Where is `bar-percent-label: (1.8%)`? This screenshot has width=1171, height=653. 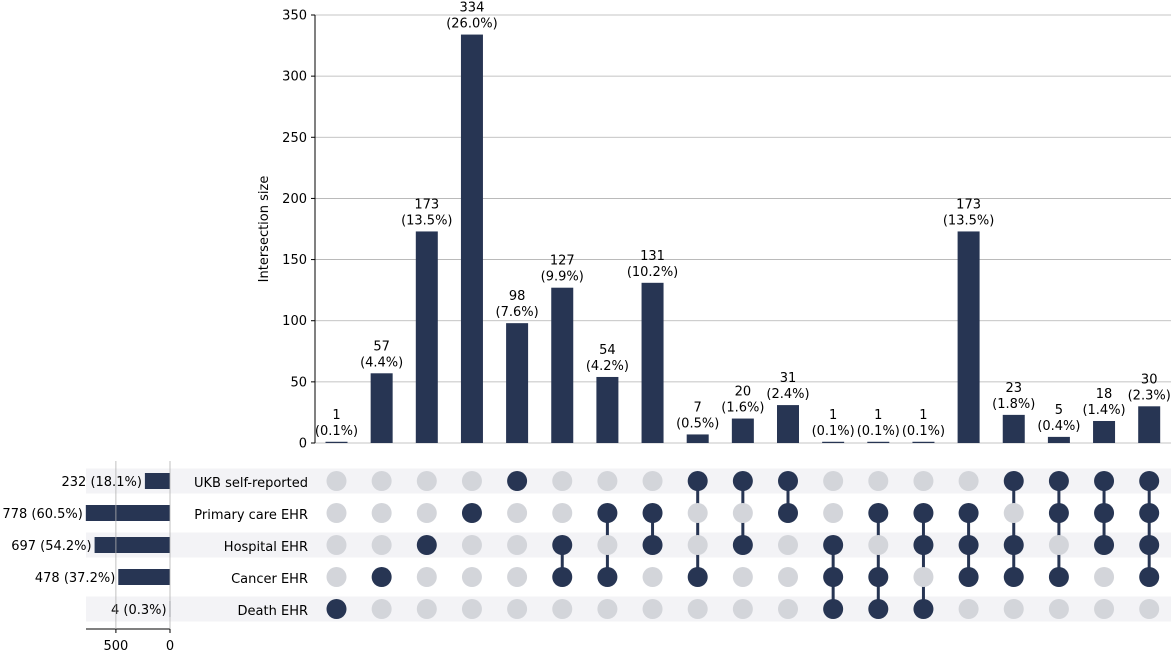 bar-percent-label: (1.8%) is located at coordinates (1013, 404).